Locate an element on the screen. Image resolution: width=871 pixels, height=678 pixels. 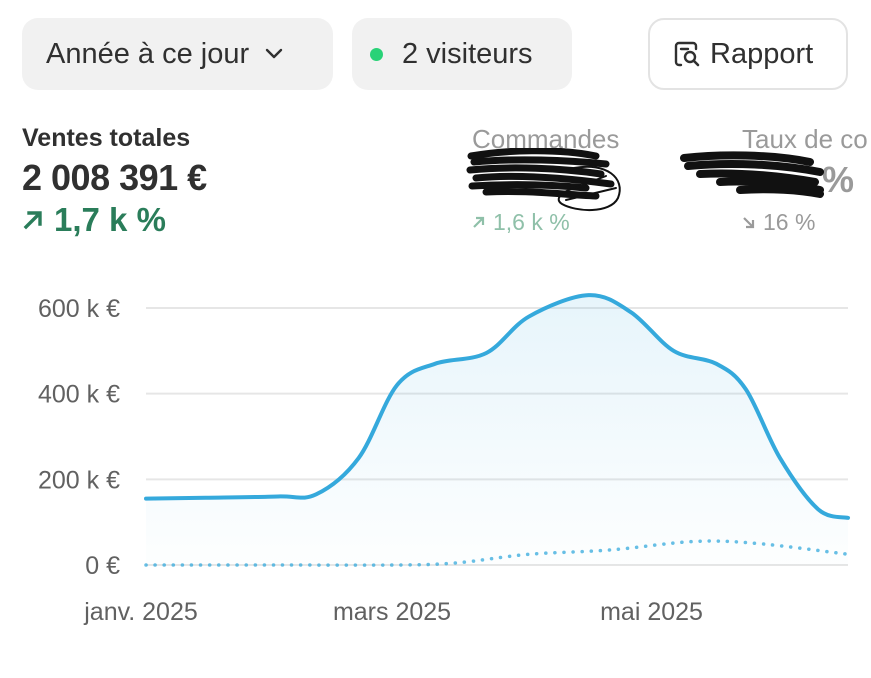
metric-change-value: 16 % is located at coordinates (789, 222).